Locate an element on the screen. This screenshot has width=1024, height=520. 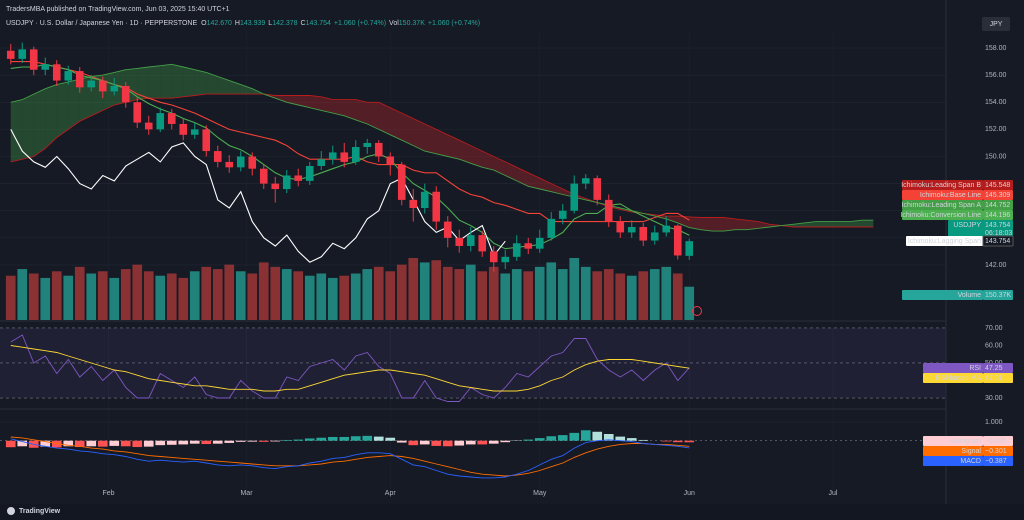
value-label: −0.301 is located at coordinates (996, 451).